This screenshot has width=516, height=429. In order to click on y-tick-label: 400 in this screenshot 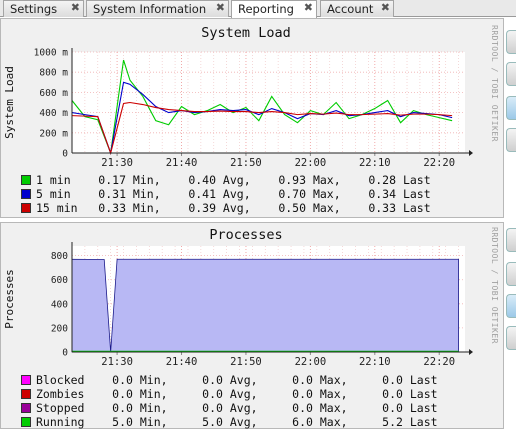, I will do `click(59, 304)`.